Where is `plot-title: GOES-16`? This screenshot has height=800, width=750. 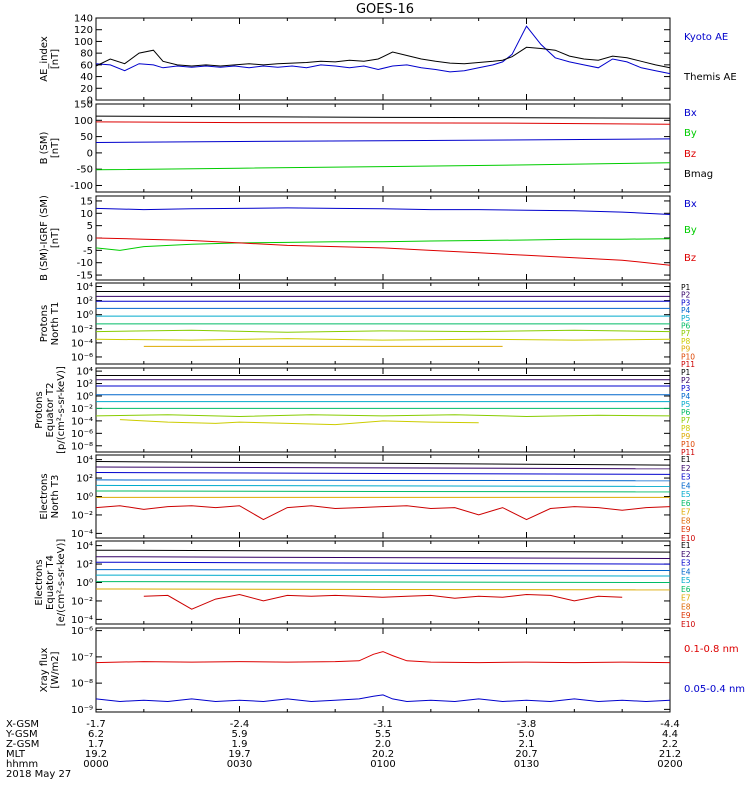
plot-title: GOES-16 is located at coordinates (385, 9).